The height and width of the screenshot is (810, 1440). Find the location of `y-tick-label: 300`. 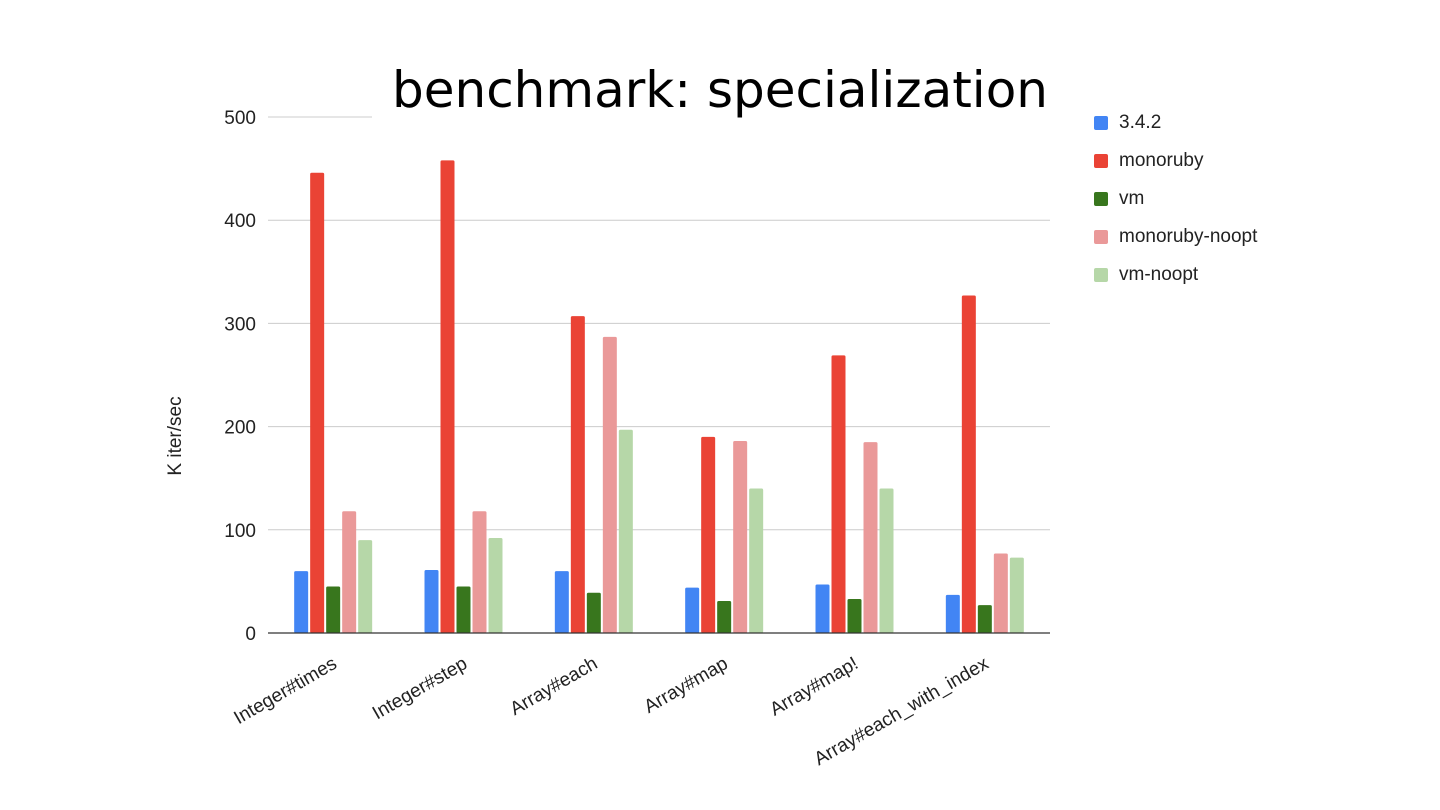

y-tick-label: 300 is located at coordinates (240, 324).